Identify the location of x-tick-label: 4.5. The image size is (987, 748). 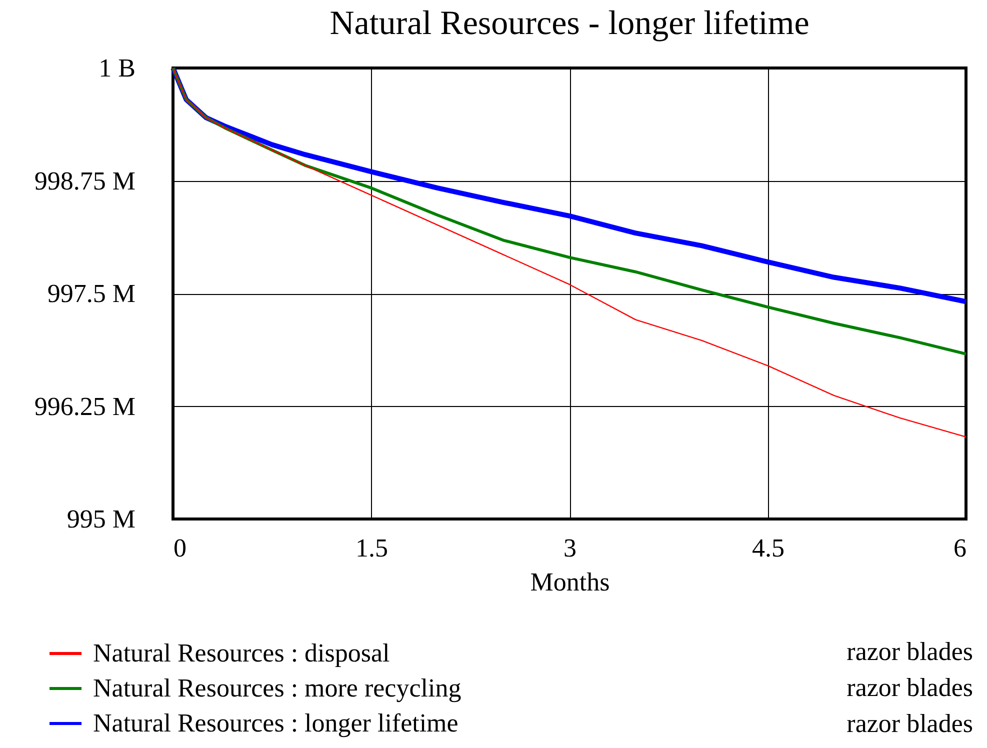
(768, 548).